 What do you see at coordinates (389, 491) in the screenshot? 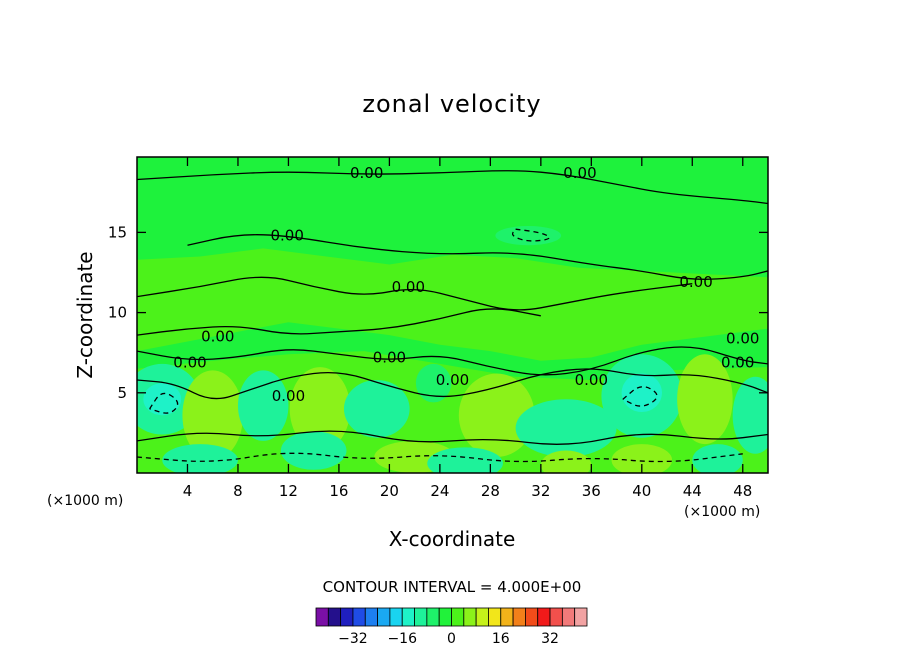
I see `x-tick-label: 20` at bounding box center [389, 491].